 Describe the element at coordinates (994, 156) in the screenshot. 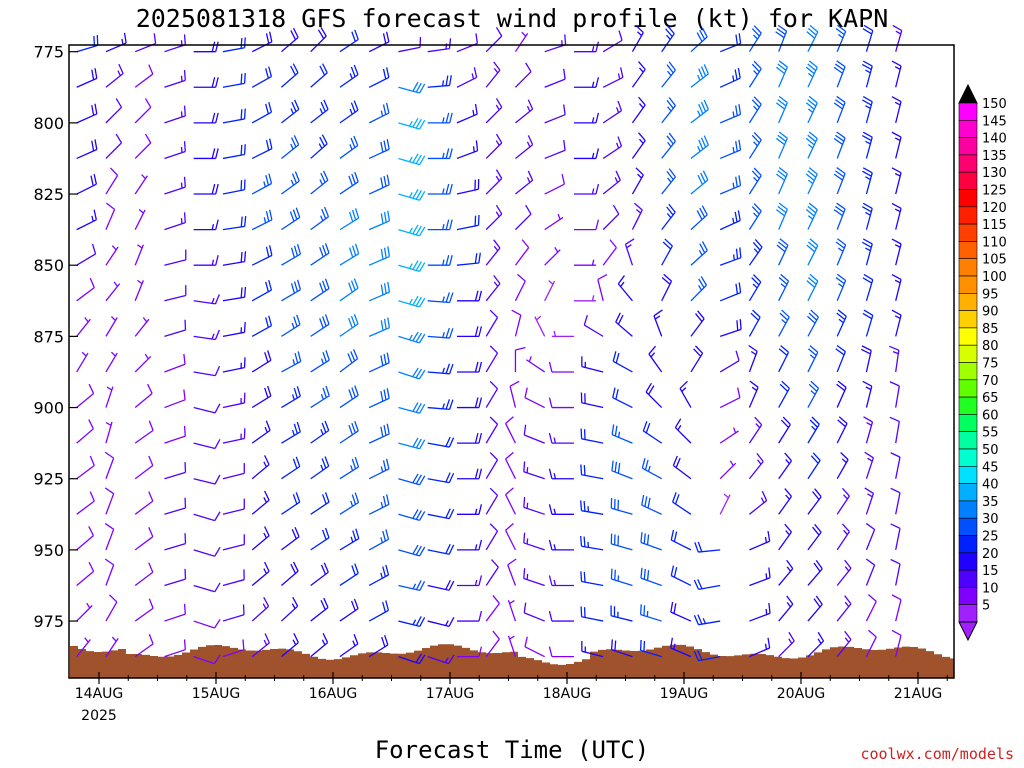

I see `colorbar-label: 135` at that location.